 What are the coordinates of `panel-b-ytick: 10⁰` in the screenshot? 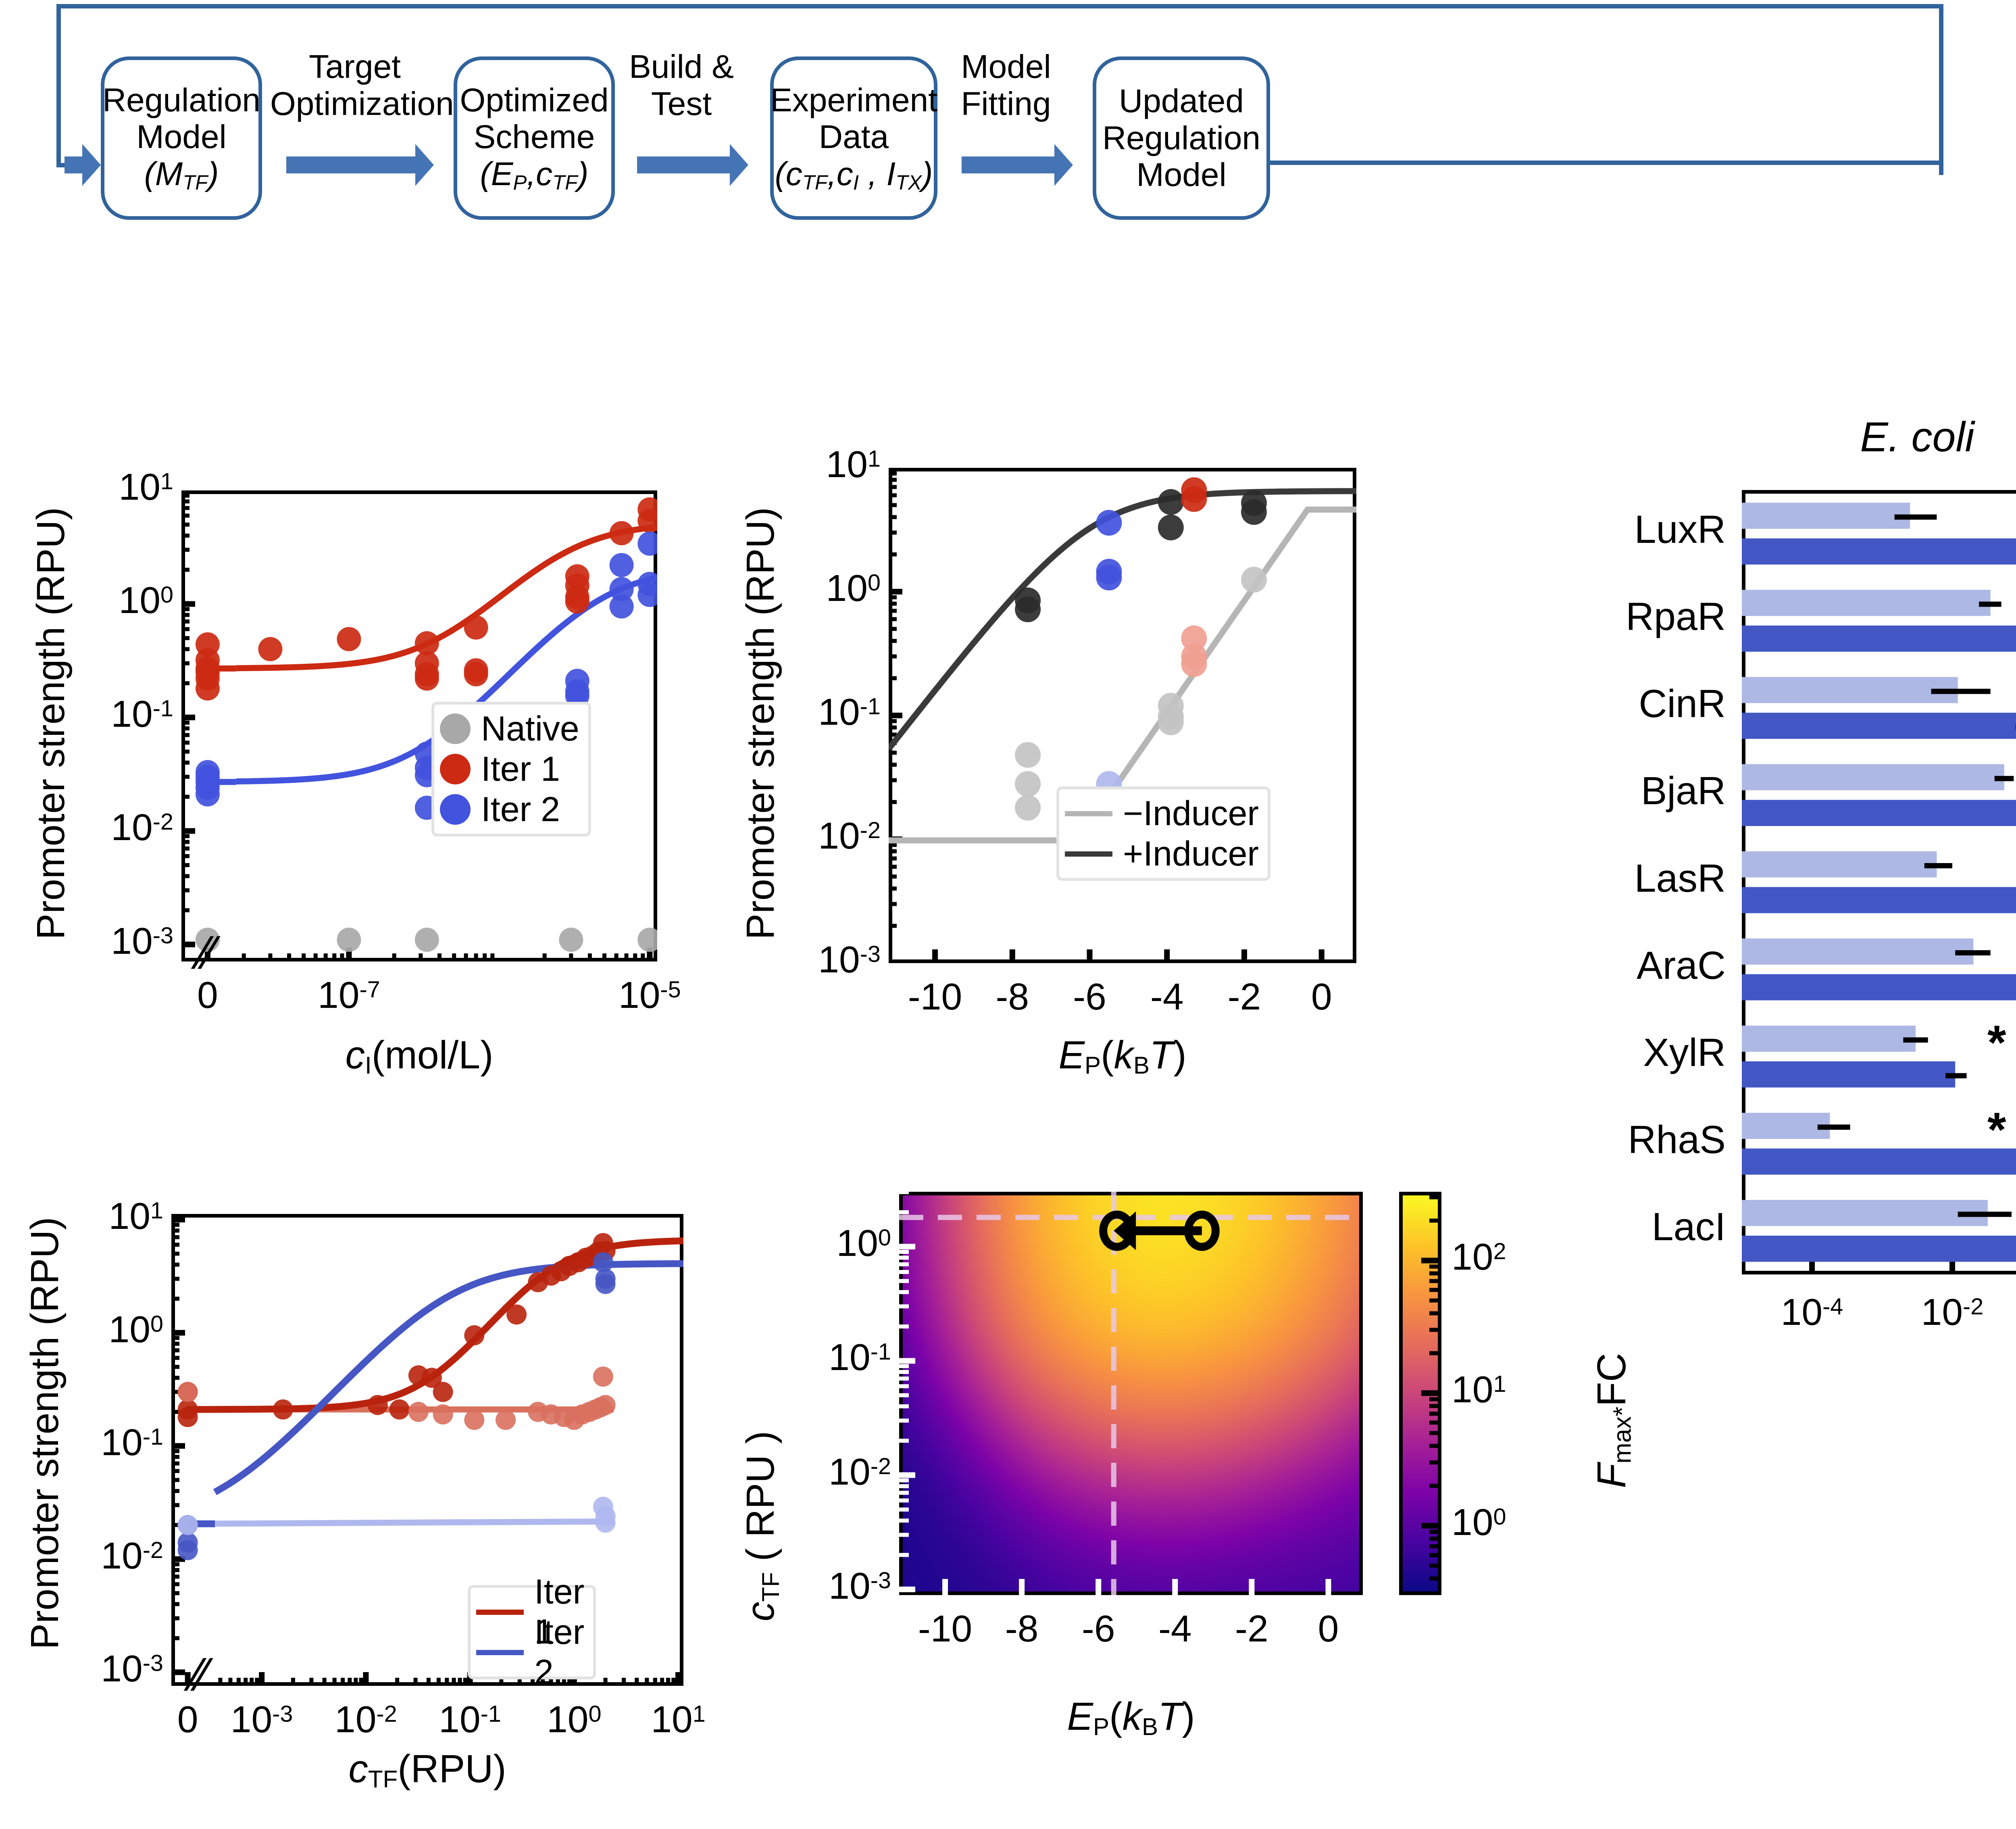 It's located at (853, 588).